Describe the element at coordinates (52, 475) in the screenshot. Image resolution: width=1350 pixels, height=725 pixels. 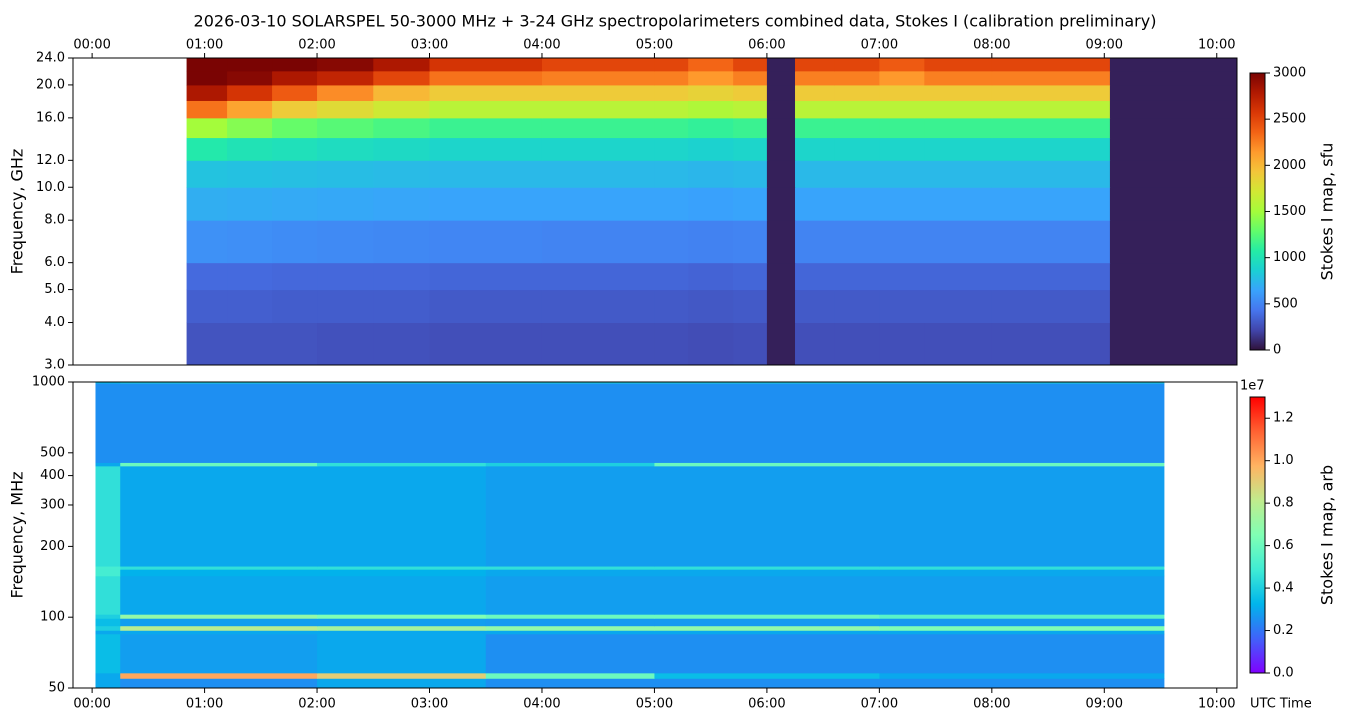
I see `y-tick-label: 400` at that location.